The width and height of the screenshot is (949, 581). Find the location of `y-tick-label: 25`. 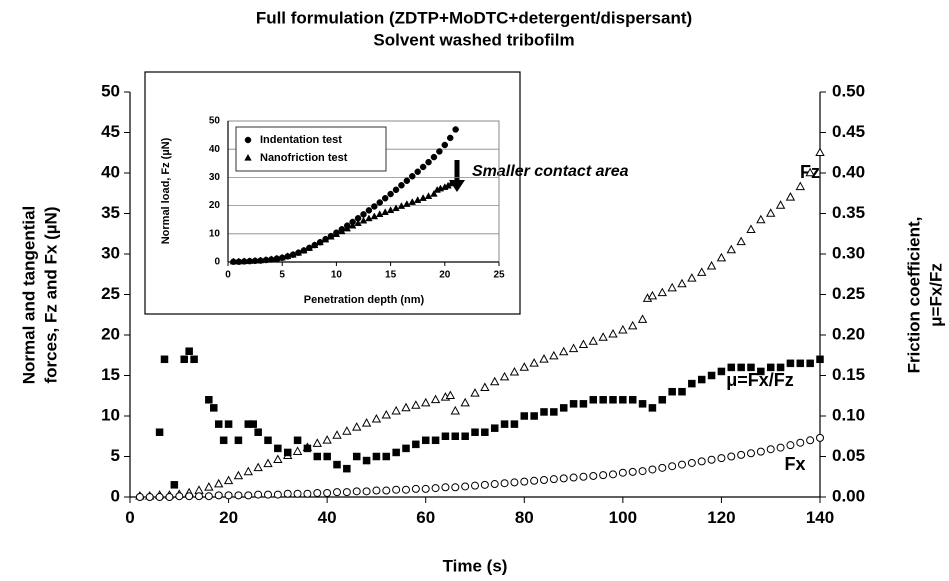

y-tick-label: 25 is located at coordinates (110, 293).